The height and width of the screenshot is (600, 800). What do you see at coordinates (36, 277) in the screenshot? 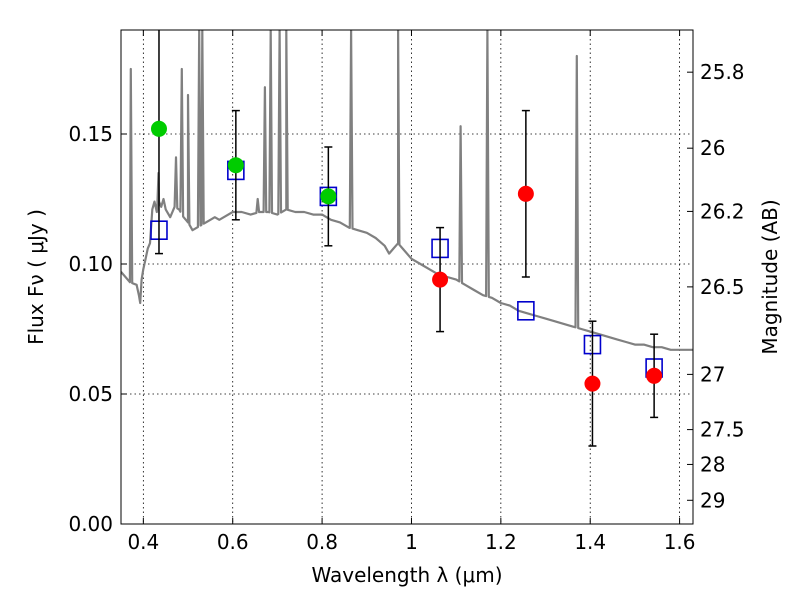
I see `y-axis-label: Flux Fν ( μJy )` at bounding box center [36, 277].